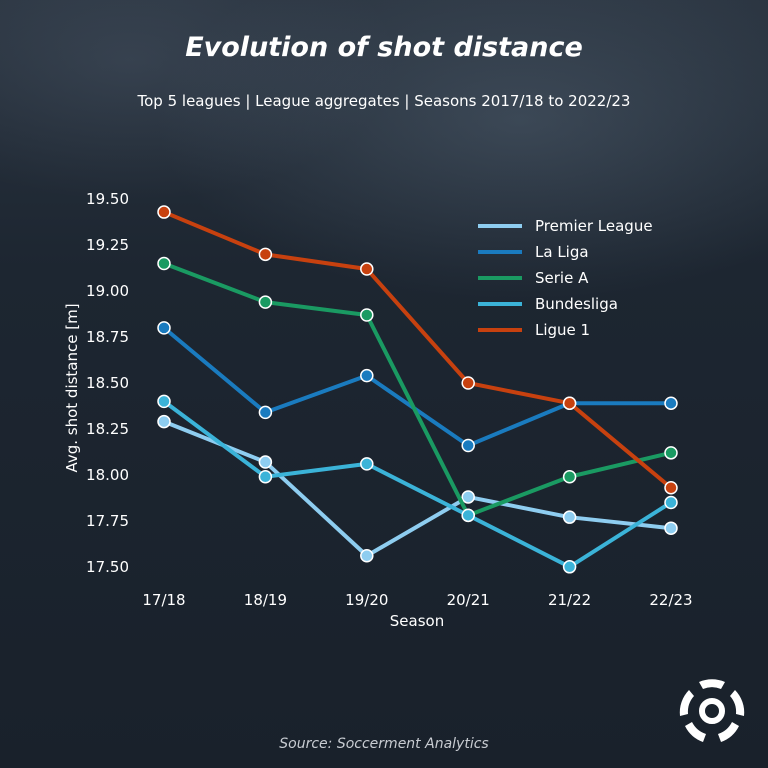  I want to click on x-tick-label: 21/22, so click(569, 600).